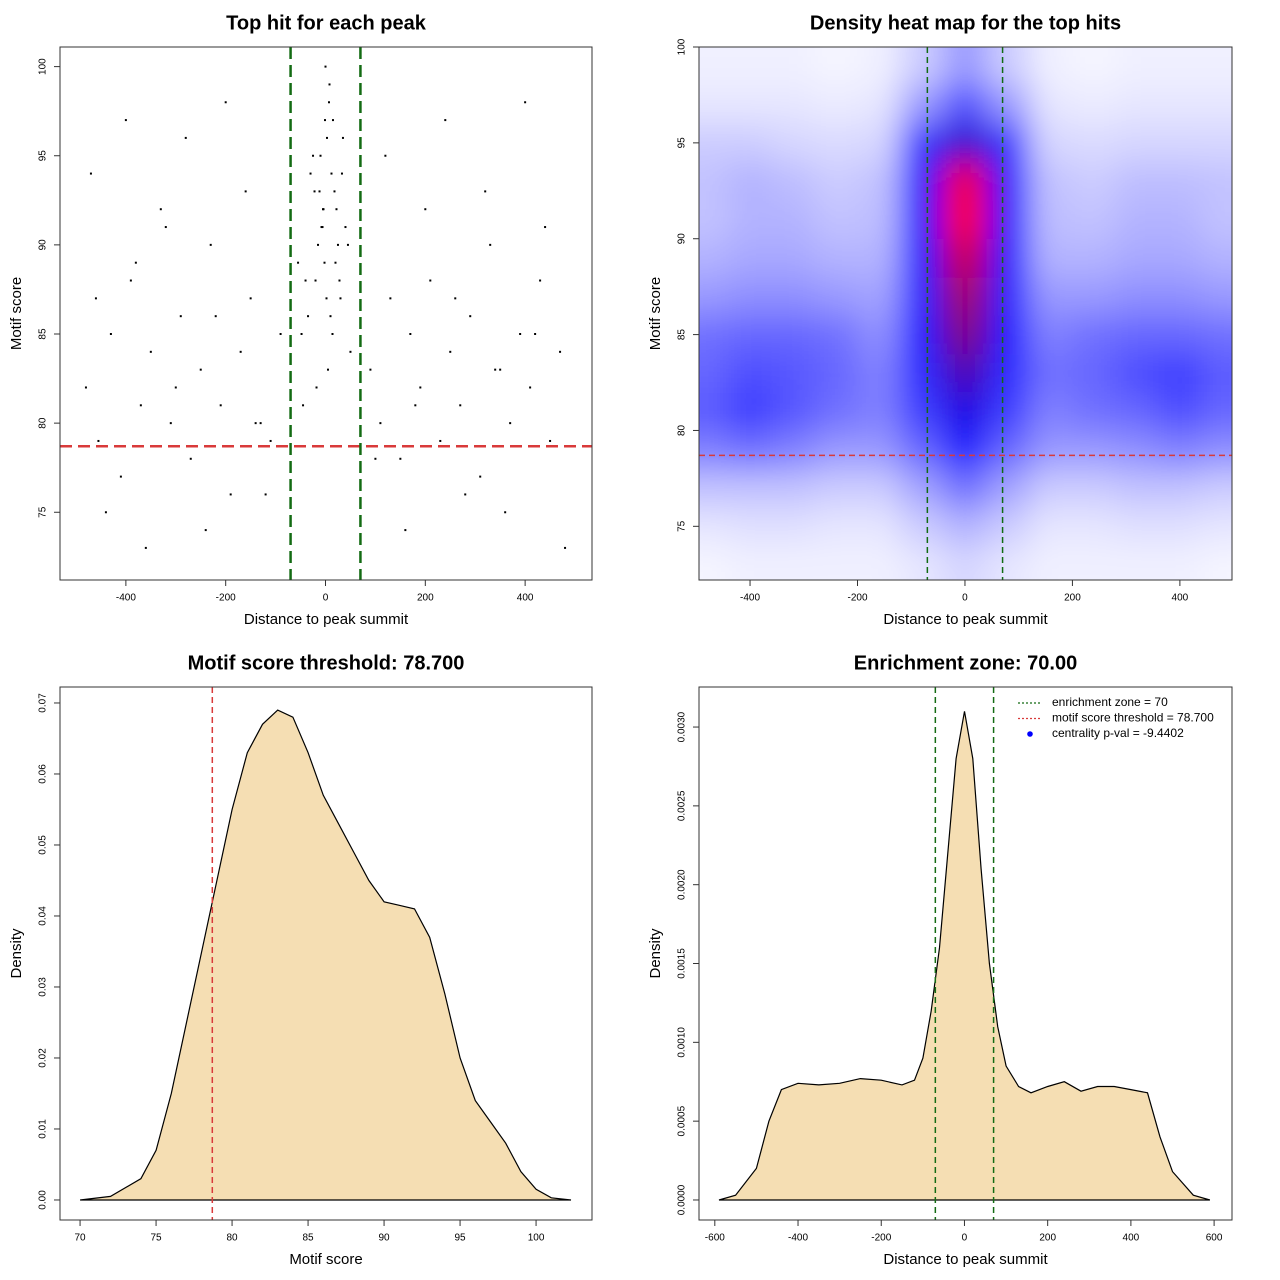 This screenshot has width=1280, height=1280. What do you see at coordinates (536, 1238) in the screenshot?
I see `x-tick-label: 100` at bounding box center [536, 1238].